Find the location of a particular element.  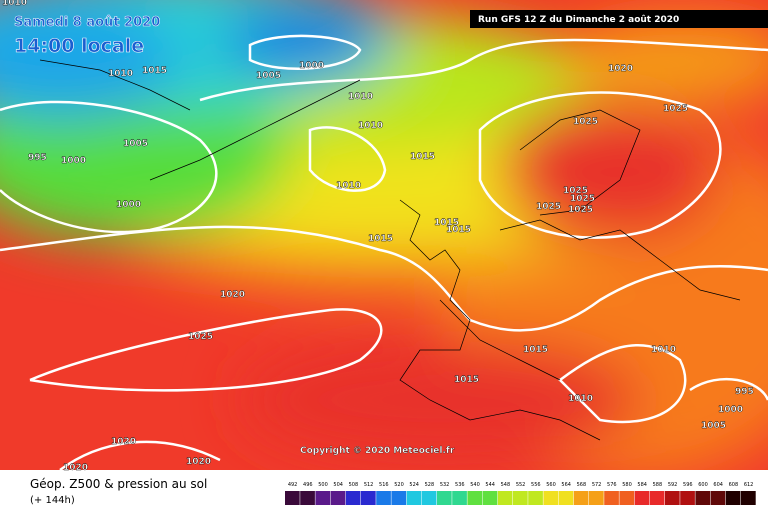

legend-level: 584 is located at coordinates (642, 485).